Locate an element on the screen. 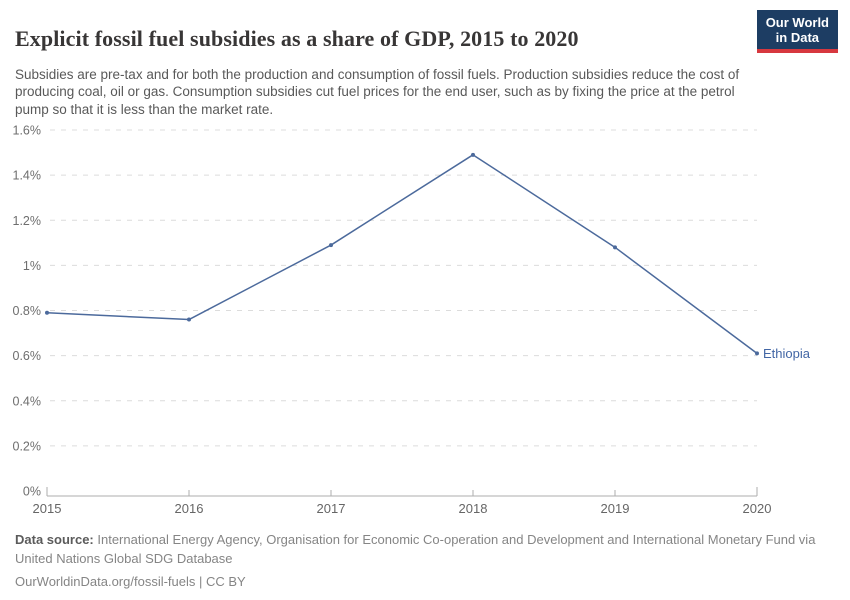 The image size is (850, 600). y-tick-label: 0% is located at coordinates (32, 492).